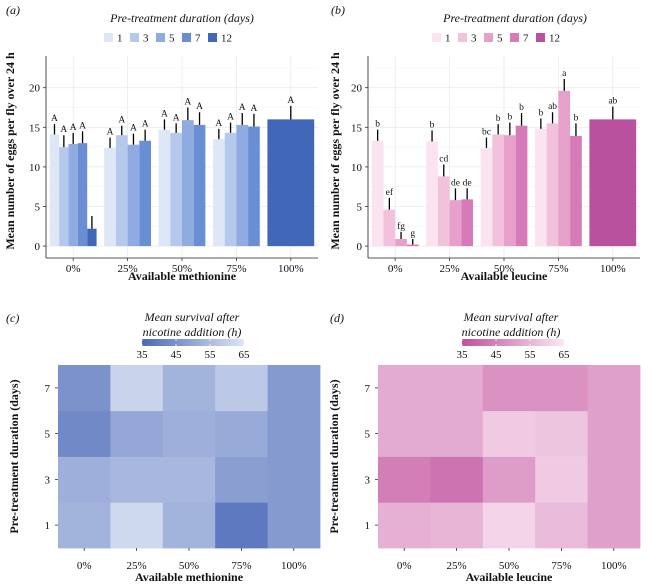 This screenshot has width=652, height=585. I want to click on control-bar, so click(613, 183).